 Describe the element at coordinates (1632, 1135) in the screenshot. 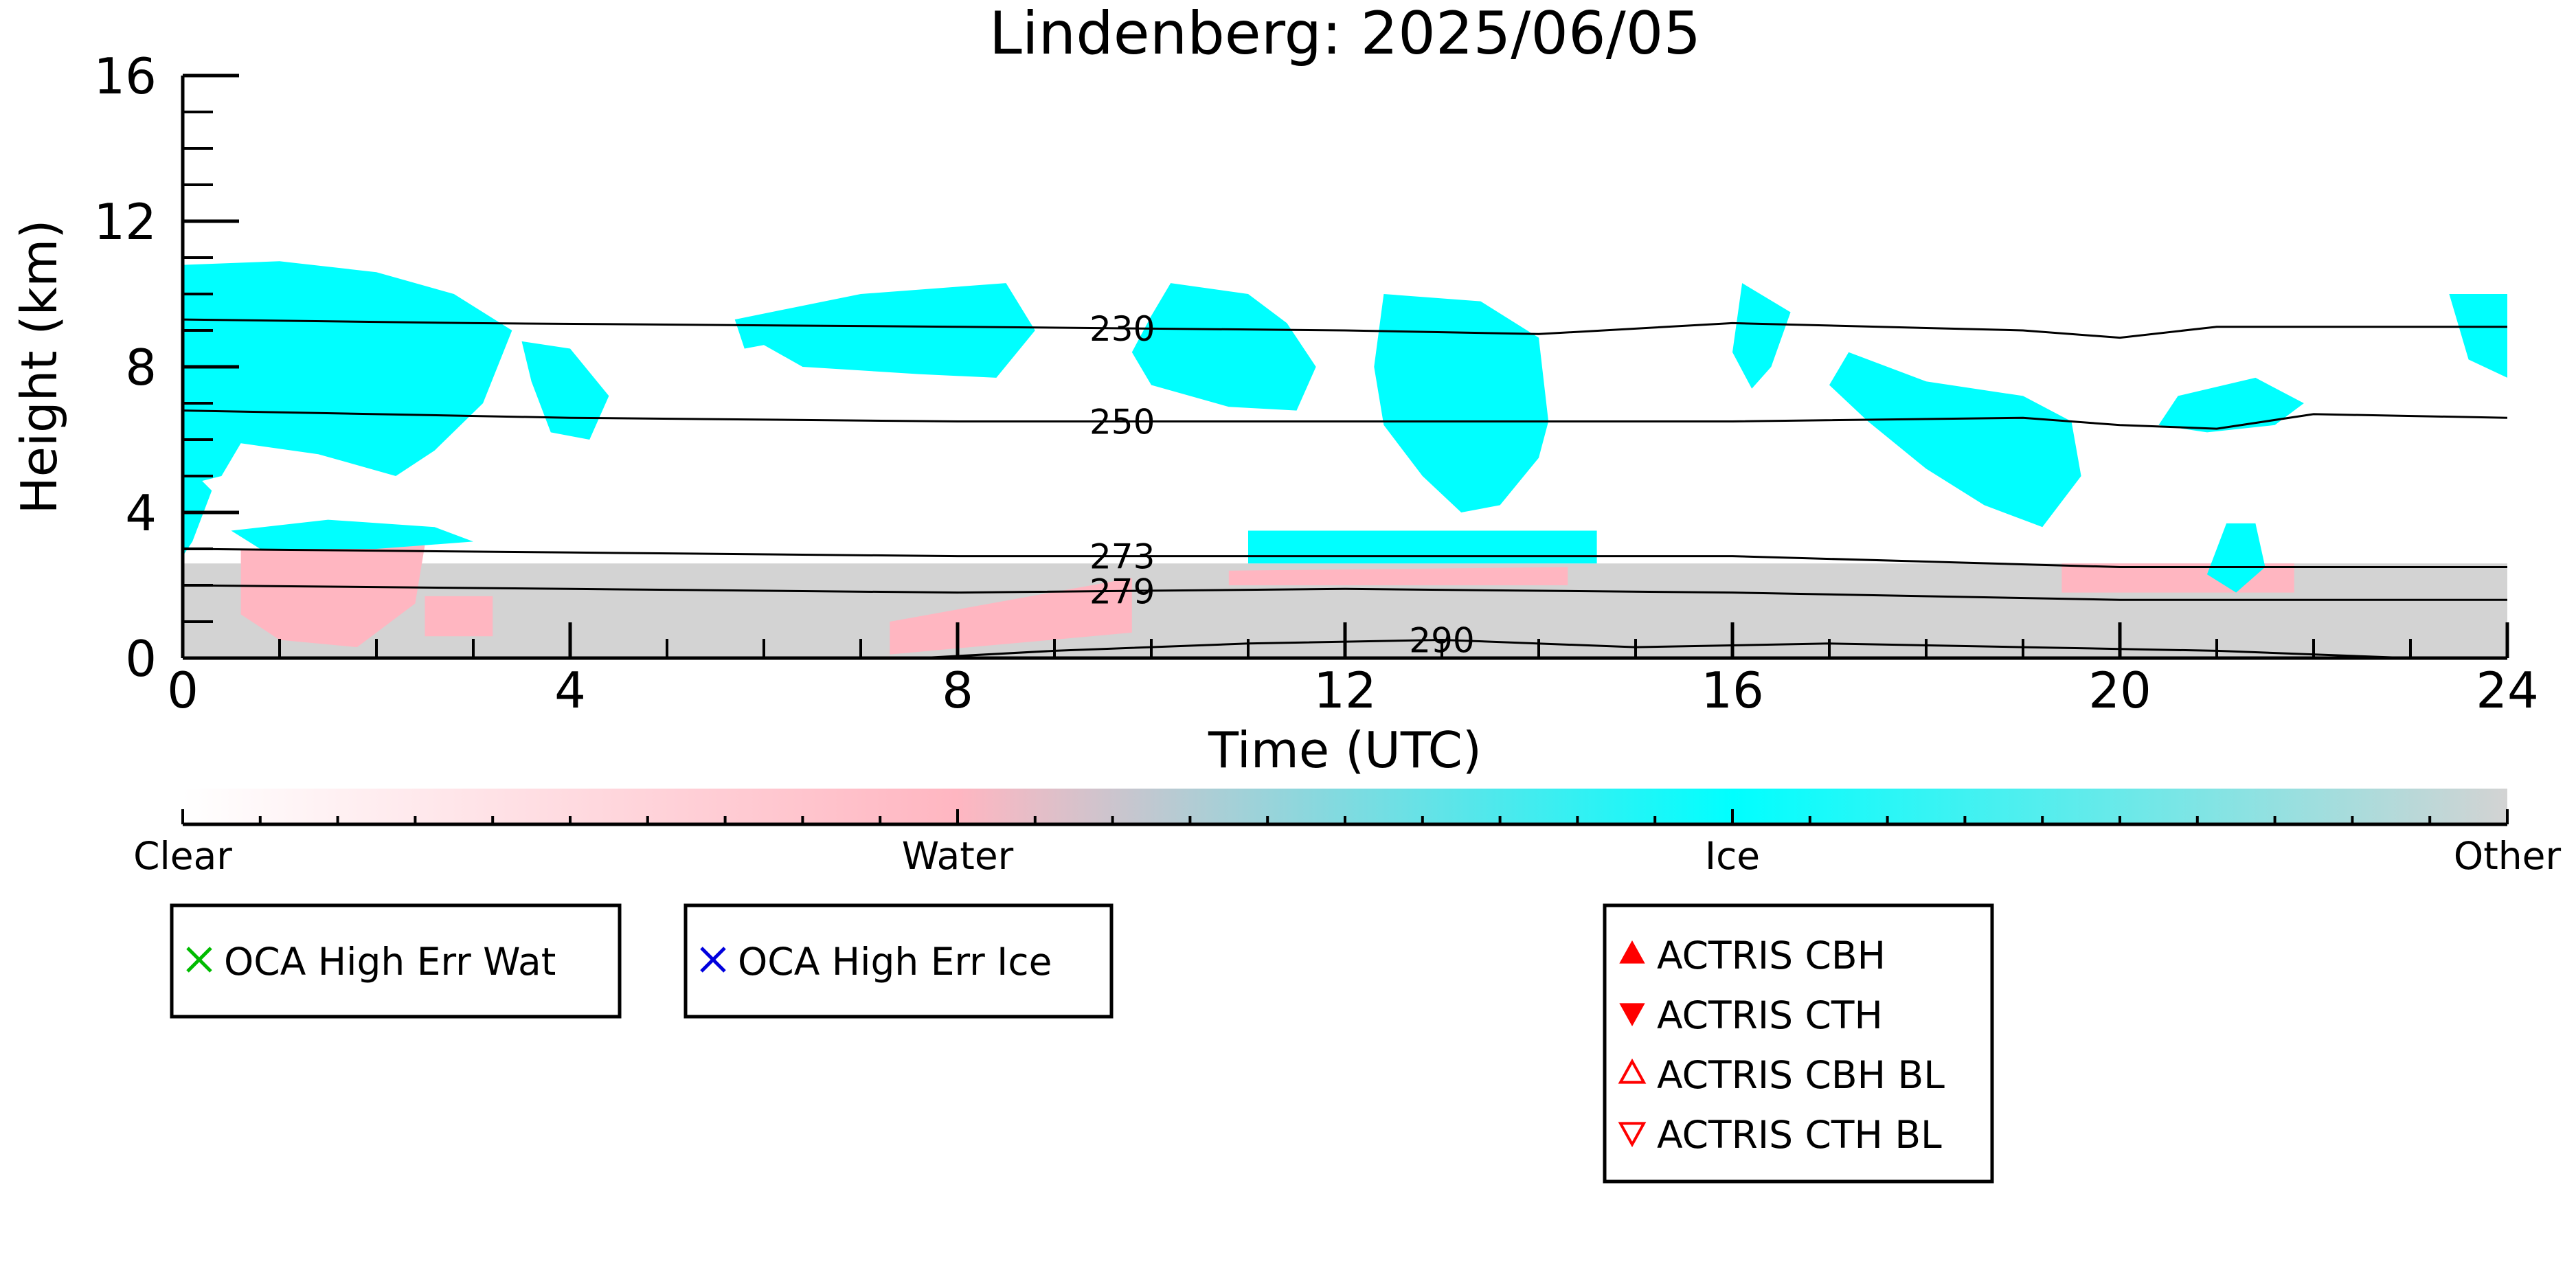

I see `triangle-down-open-icon` at that location.